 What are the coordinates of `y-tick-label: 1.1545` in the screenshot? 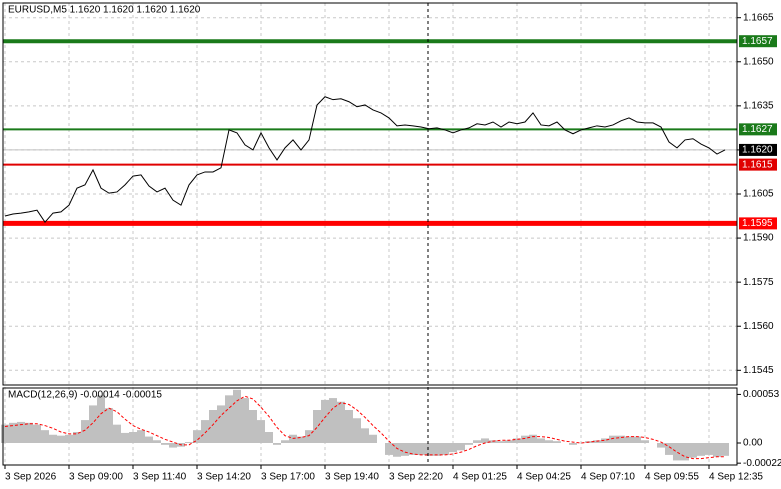 It's located at (758, 370).